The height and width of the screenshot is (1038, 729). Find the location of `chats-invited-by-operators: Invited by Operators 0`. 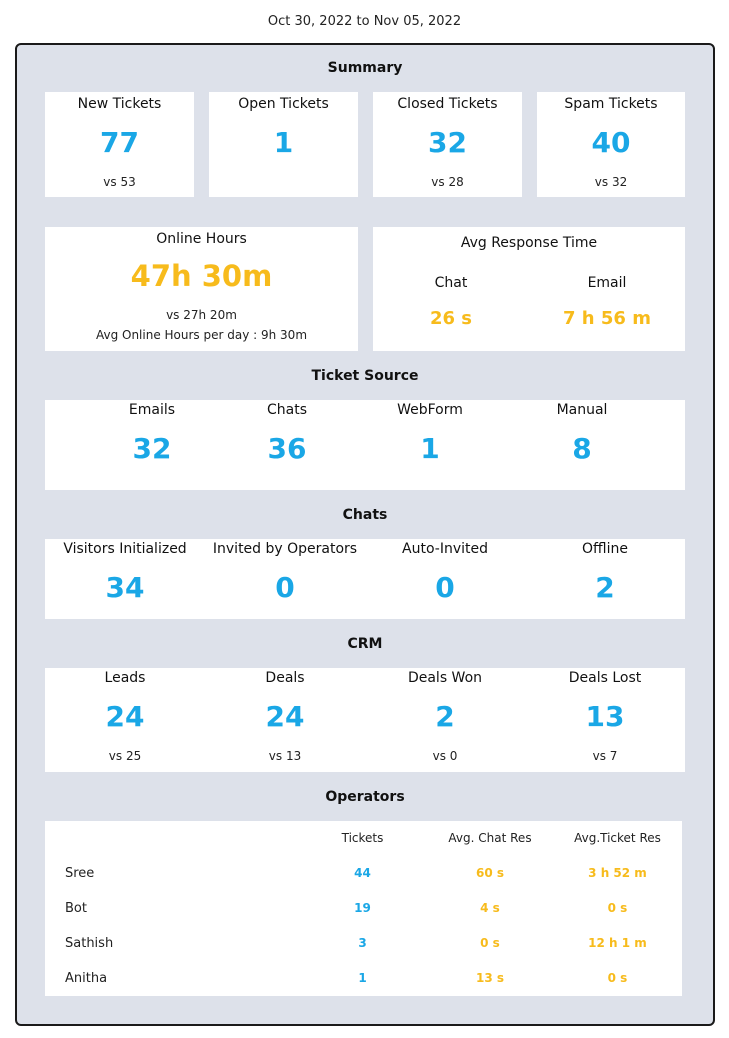

chats-invited-by-operators: Invited by Operators 0 is located at coordinates (285, 579).